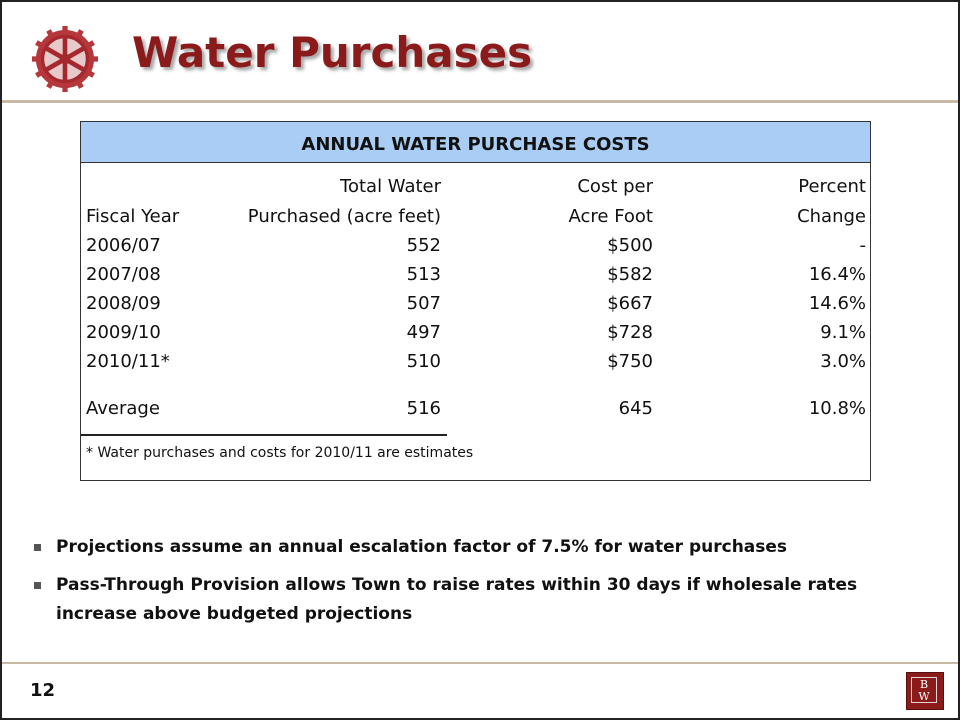 The width and height of the screenshot is (960, 720). What do you see at coordinates (837, 303) in the screenshot?
I see `table-cell: 14.6%` at bounding box center [837, 303].